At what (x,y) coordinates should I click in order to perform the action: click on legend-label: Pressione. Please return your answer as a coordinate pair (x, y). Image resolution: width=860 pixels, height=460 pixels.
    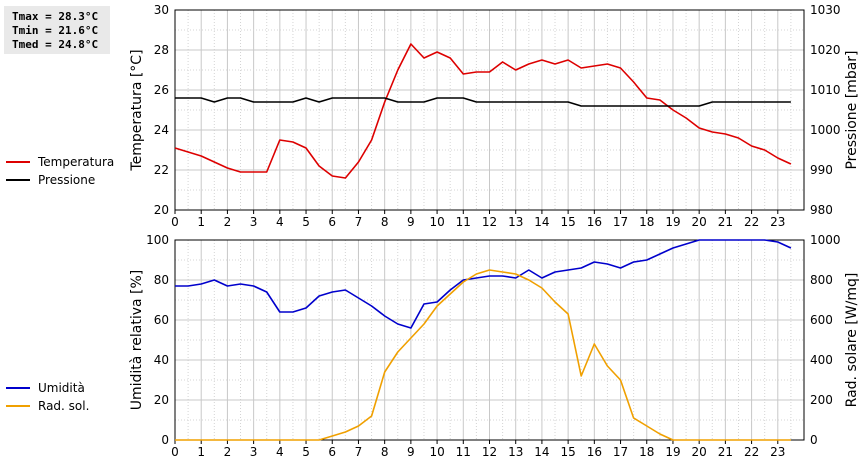
    Looking at the image, I should click on (66, 180).